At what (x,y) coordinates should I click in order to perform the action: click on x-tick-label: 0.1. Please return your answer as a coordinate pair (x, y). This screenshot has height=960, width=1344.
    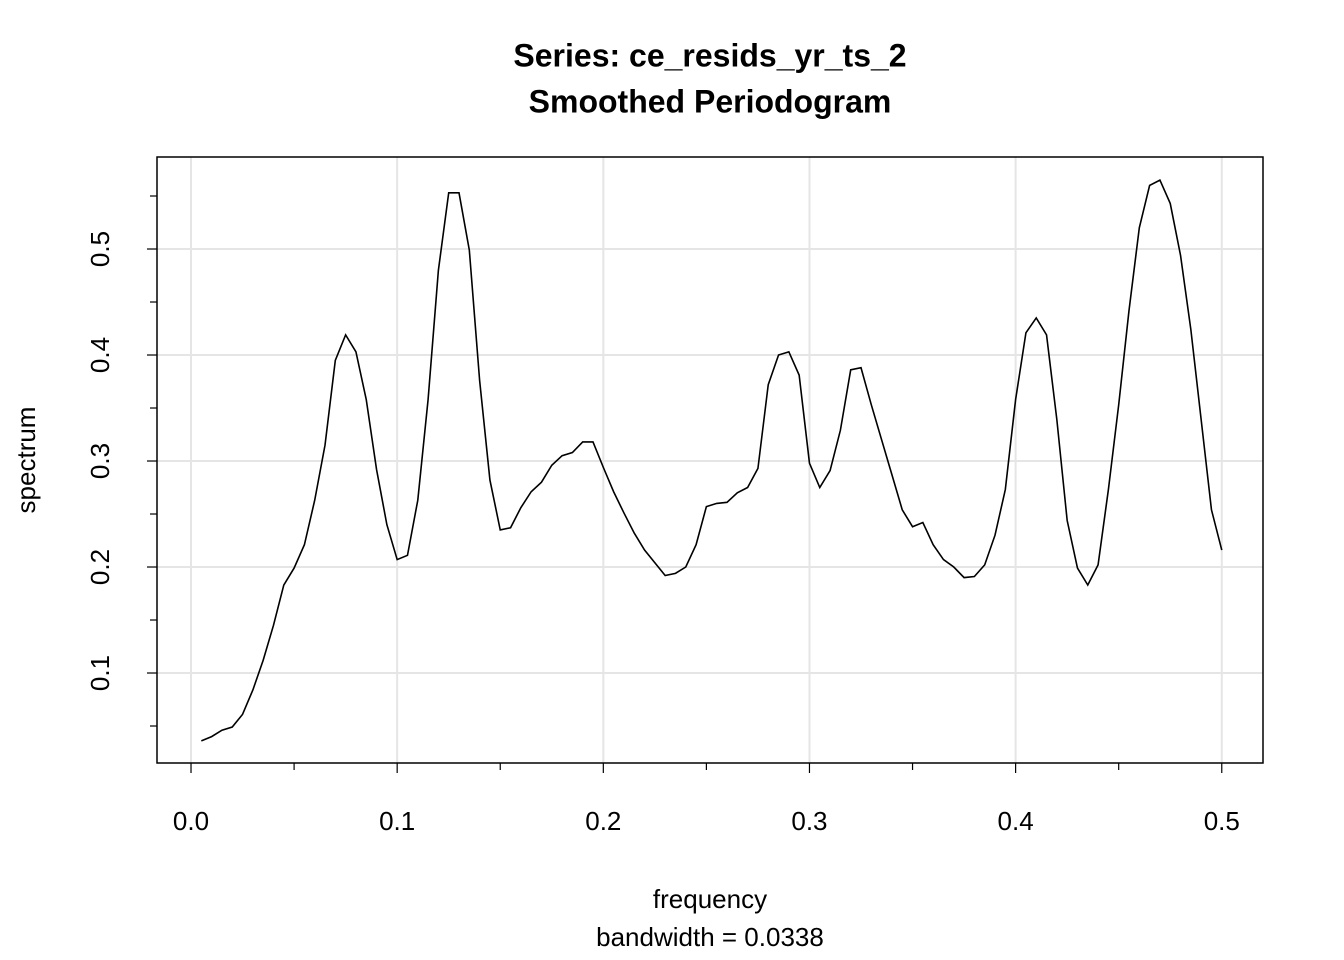
    Looking at the image, I should click on (397, 821).